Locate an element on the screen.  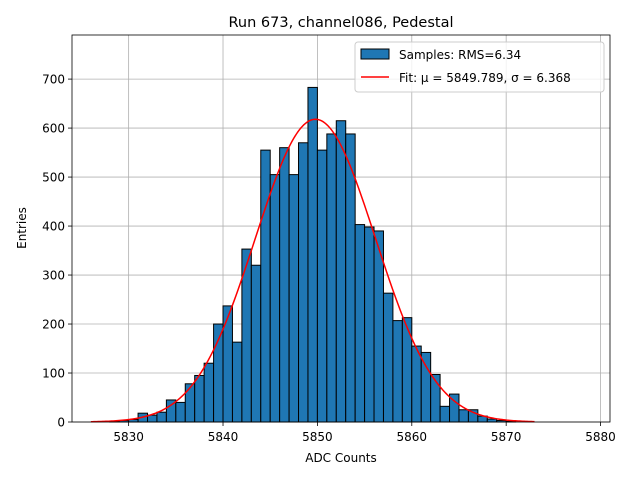
y-tick-label: 600 is located at coordinates (53, 129).